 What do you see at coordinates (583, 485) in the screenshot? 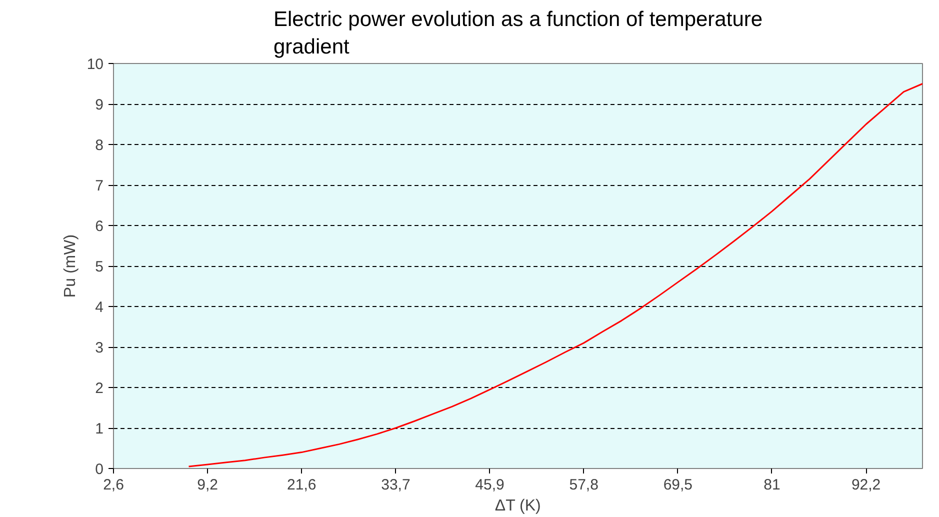
I see `x-tick-label: 57,8` at bounding box center [583, 485].